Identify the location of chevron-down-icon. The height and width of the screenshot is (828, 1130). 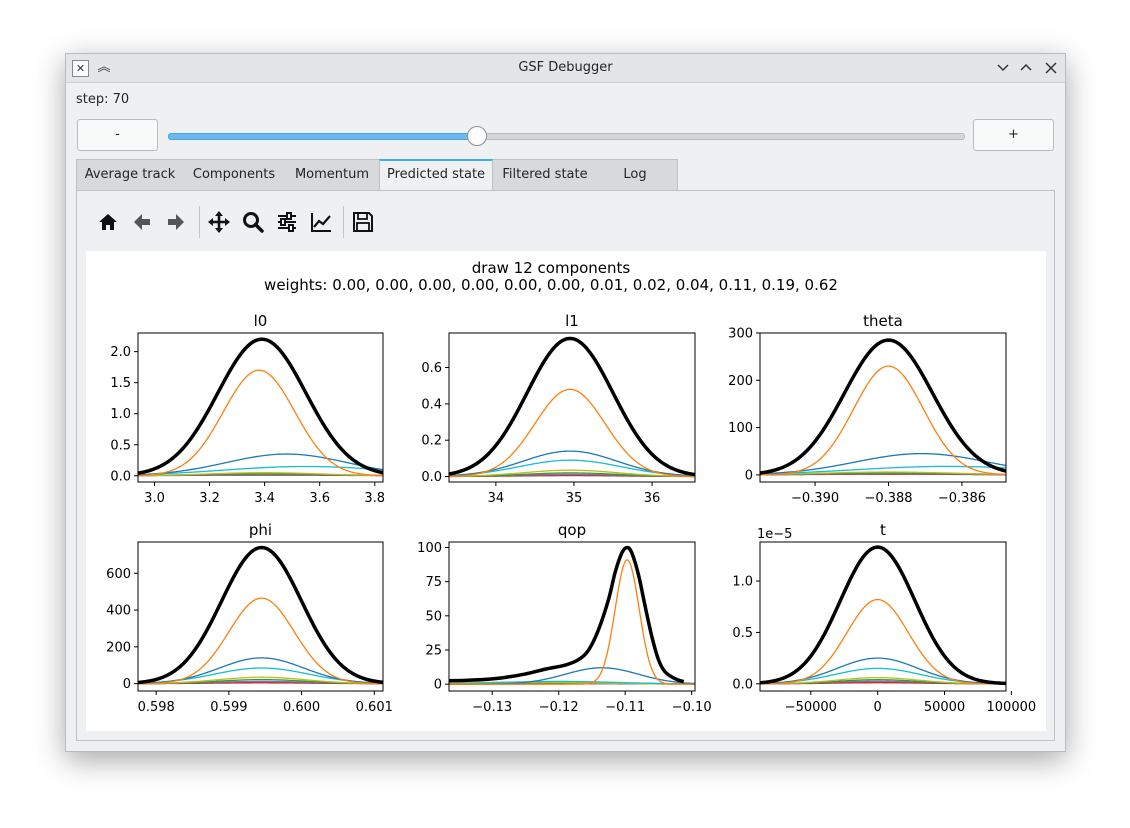
(1003, 68).